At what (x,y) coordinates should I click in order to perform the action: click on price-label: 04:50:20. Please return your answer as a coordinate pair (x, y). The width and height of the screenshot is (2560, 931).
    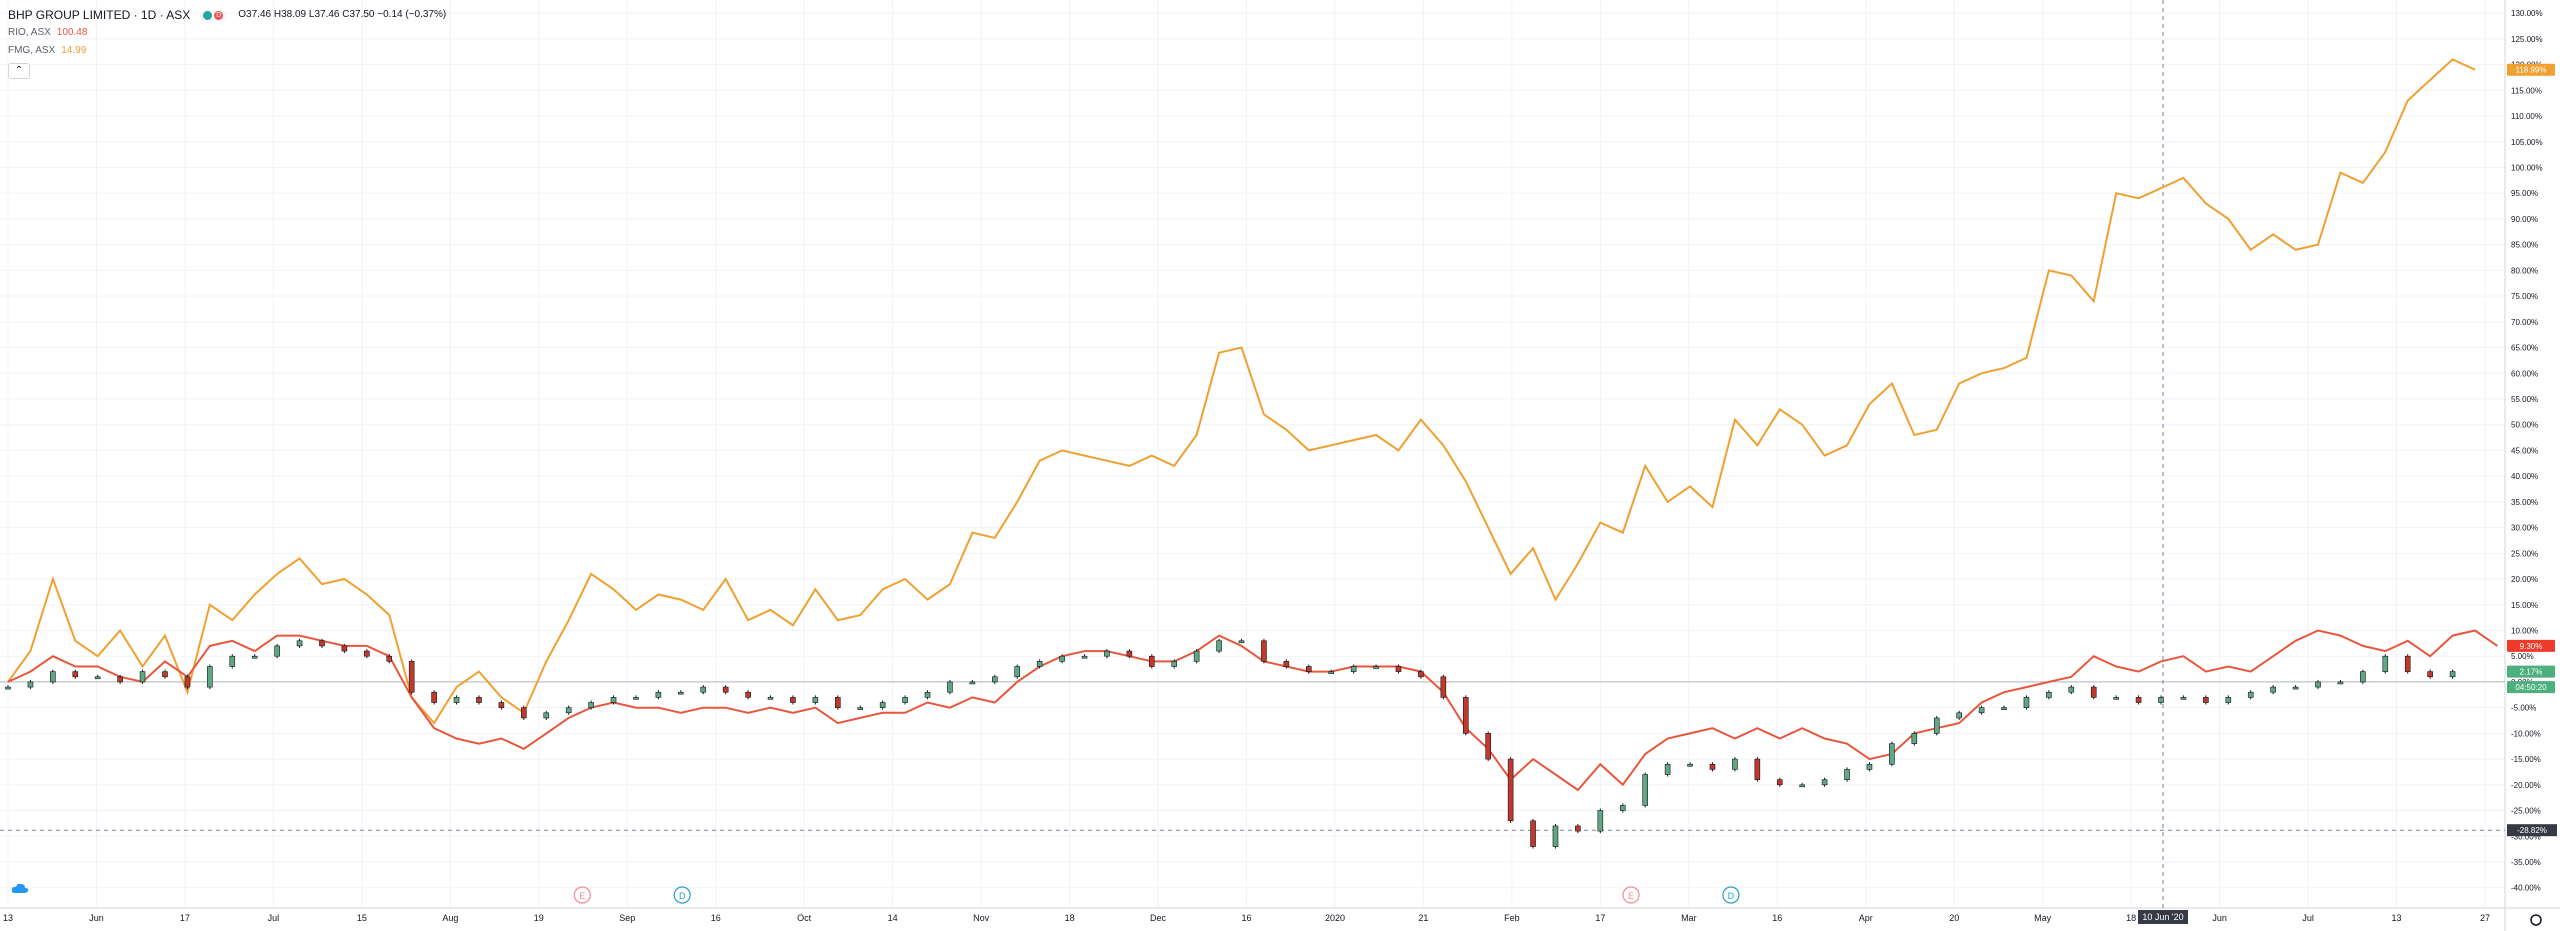
    Looking at the image, I should click on (2531, 687).